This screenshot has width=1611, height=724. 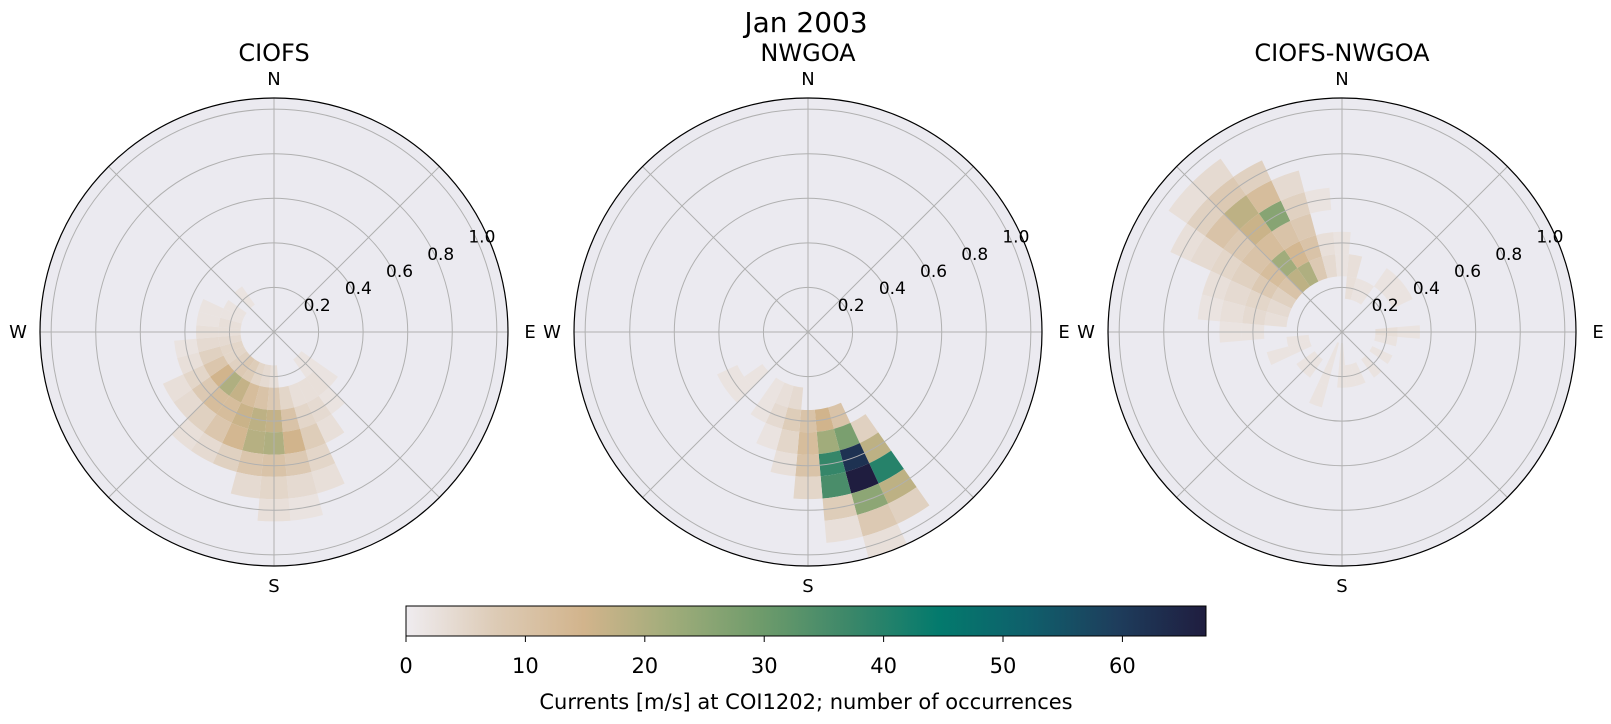 I want to click on panel-title: CIOFS-NWGOA, so click(x=1342, y=53).